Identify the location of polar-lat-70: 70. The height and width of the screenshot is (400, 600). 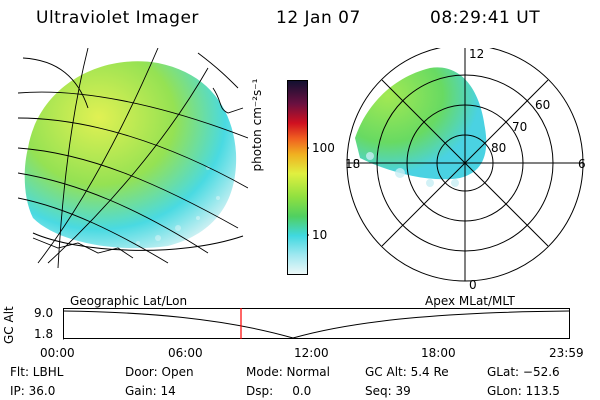
(520, 127).